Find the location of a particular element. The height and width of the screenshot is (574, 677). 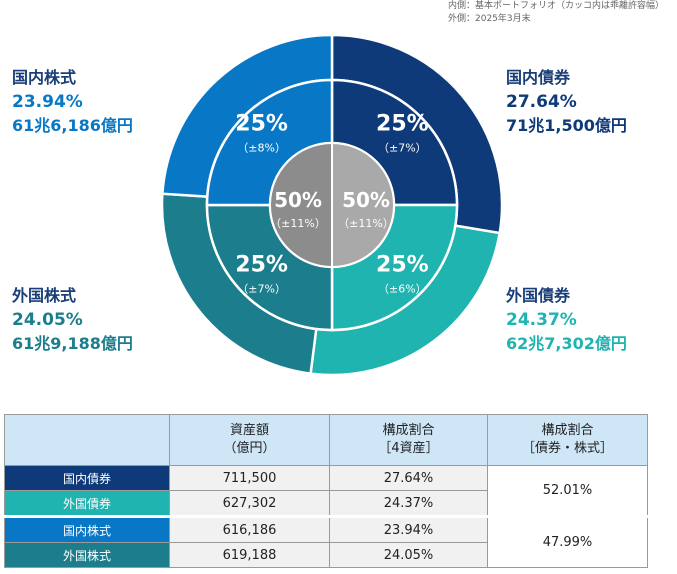

table-row: 外国株式 619,188 24.05% is located at coordinates (326, 555).